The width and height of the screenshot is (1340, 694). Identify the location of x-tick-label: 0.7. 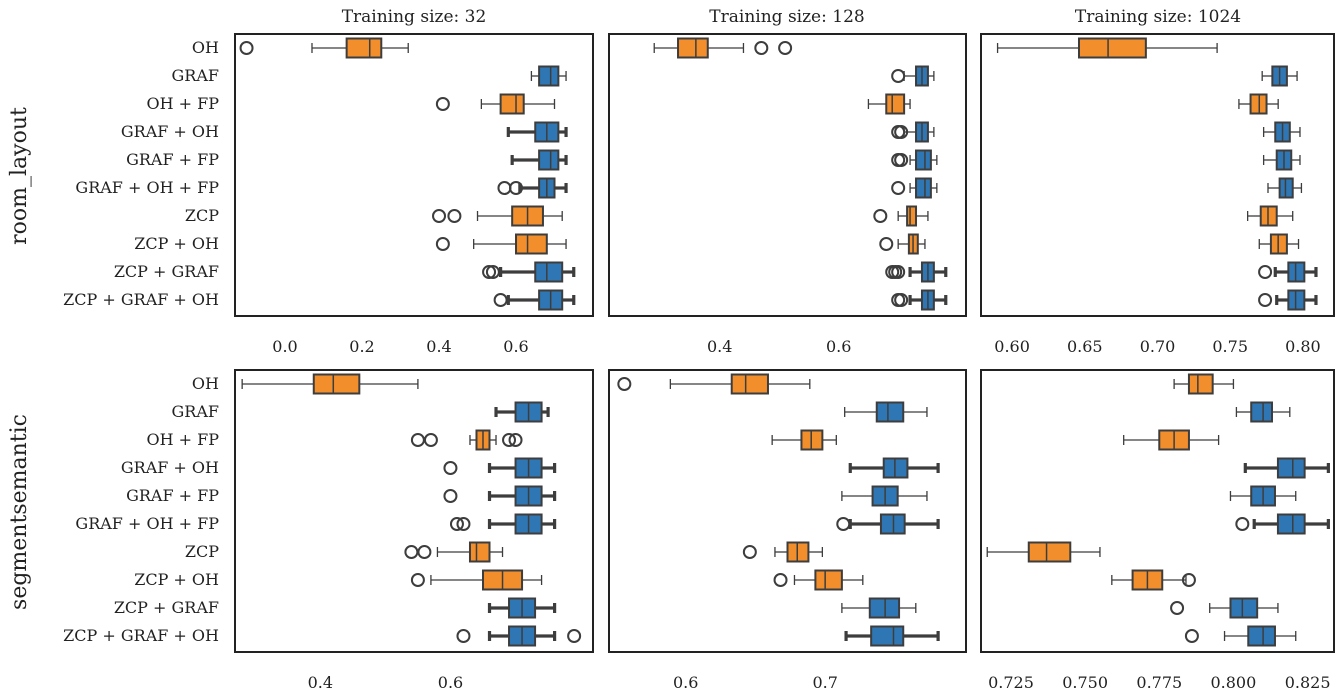
(824, 682).